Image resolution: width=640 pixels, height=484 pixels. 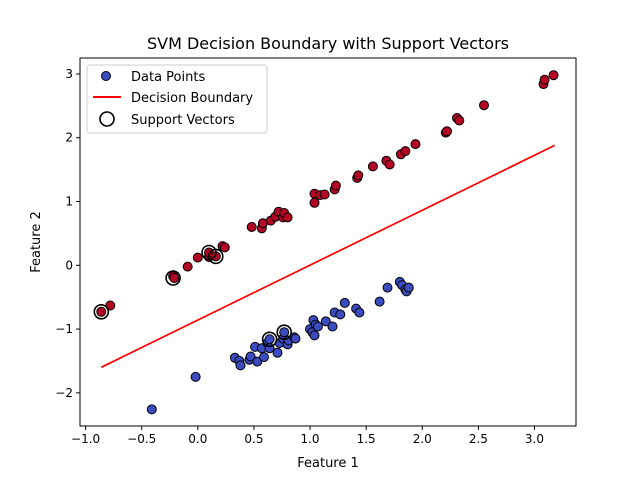 What do you see at coordinates (69, 202) in the screenshot?
I see `y-tick-label: 1` at bounding box center [69, 202].